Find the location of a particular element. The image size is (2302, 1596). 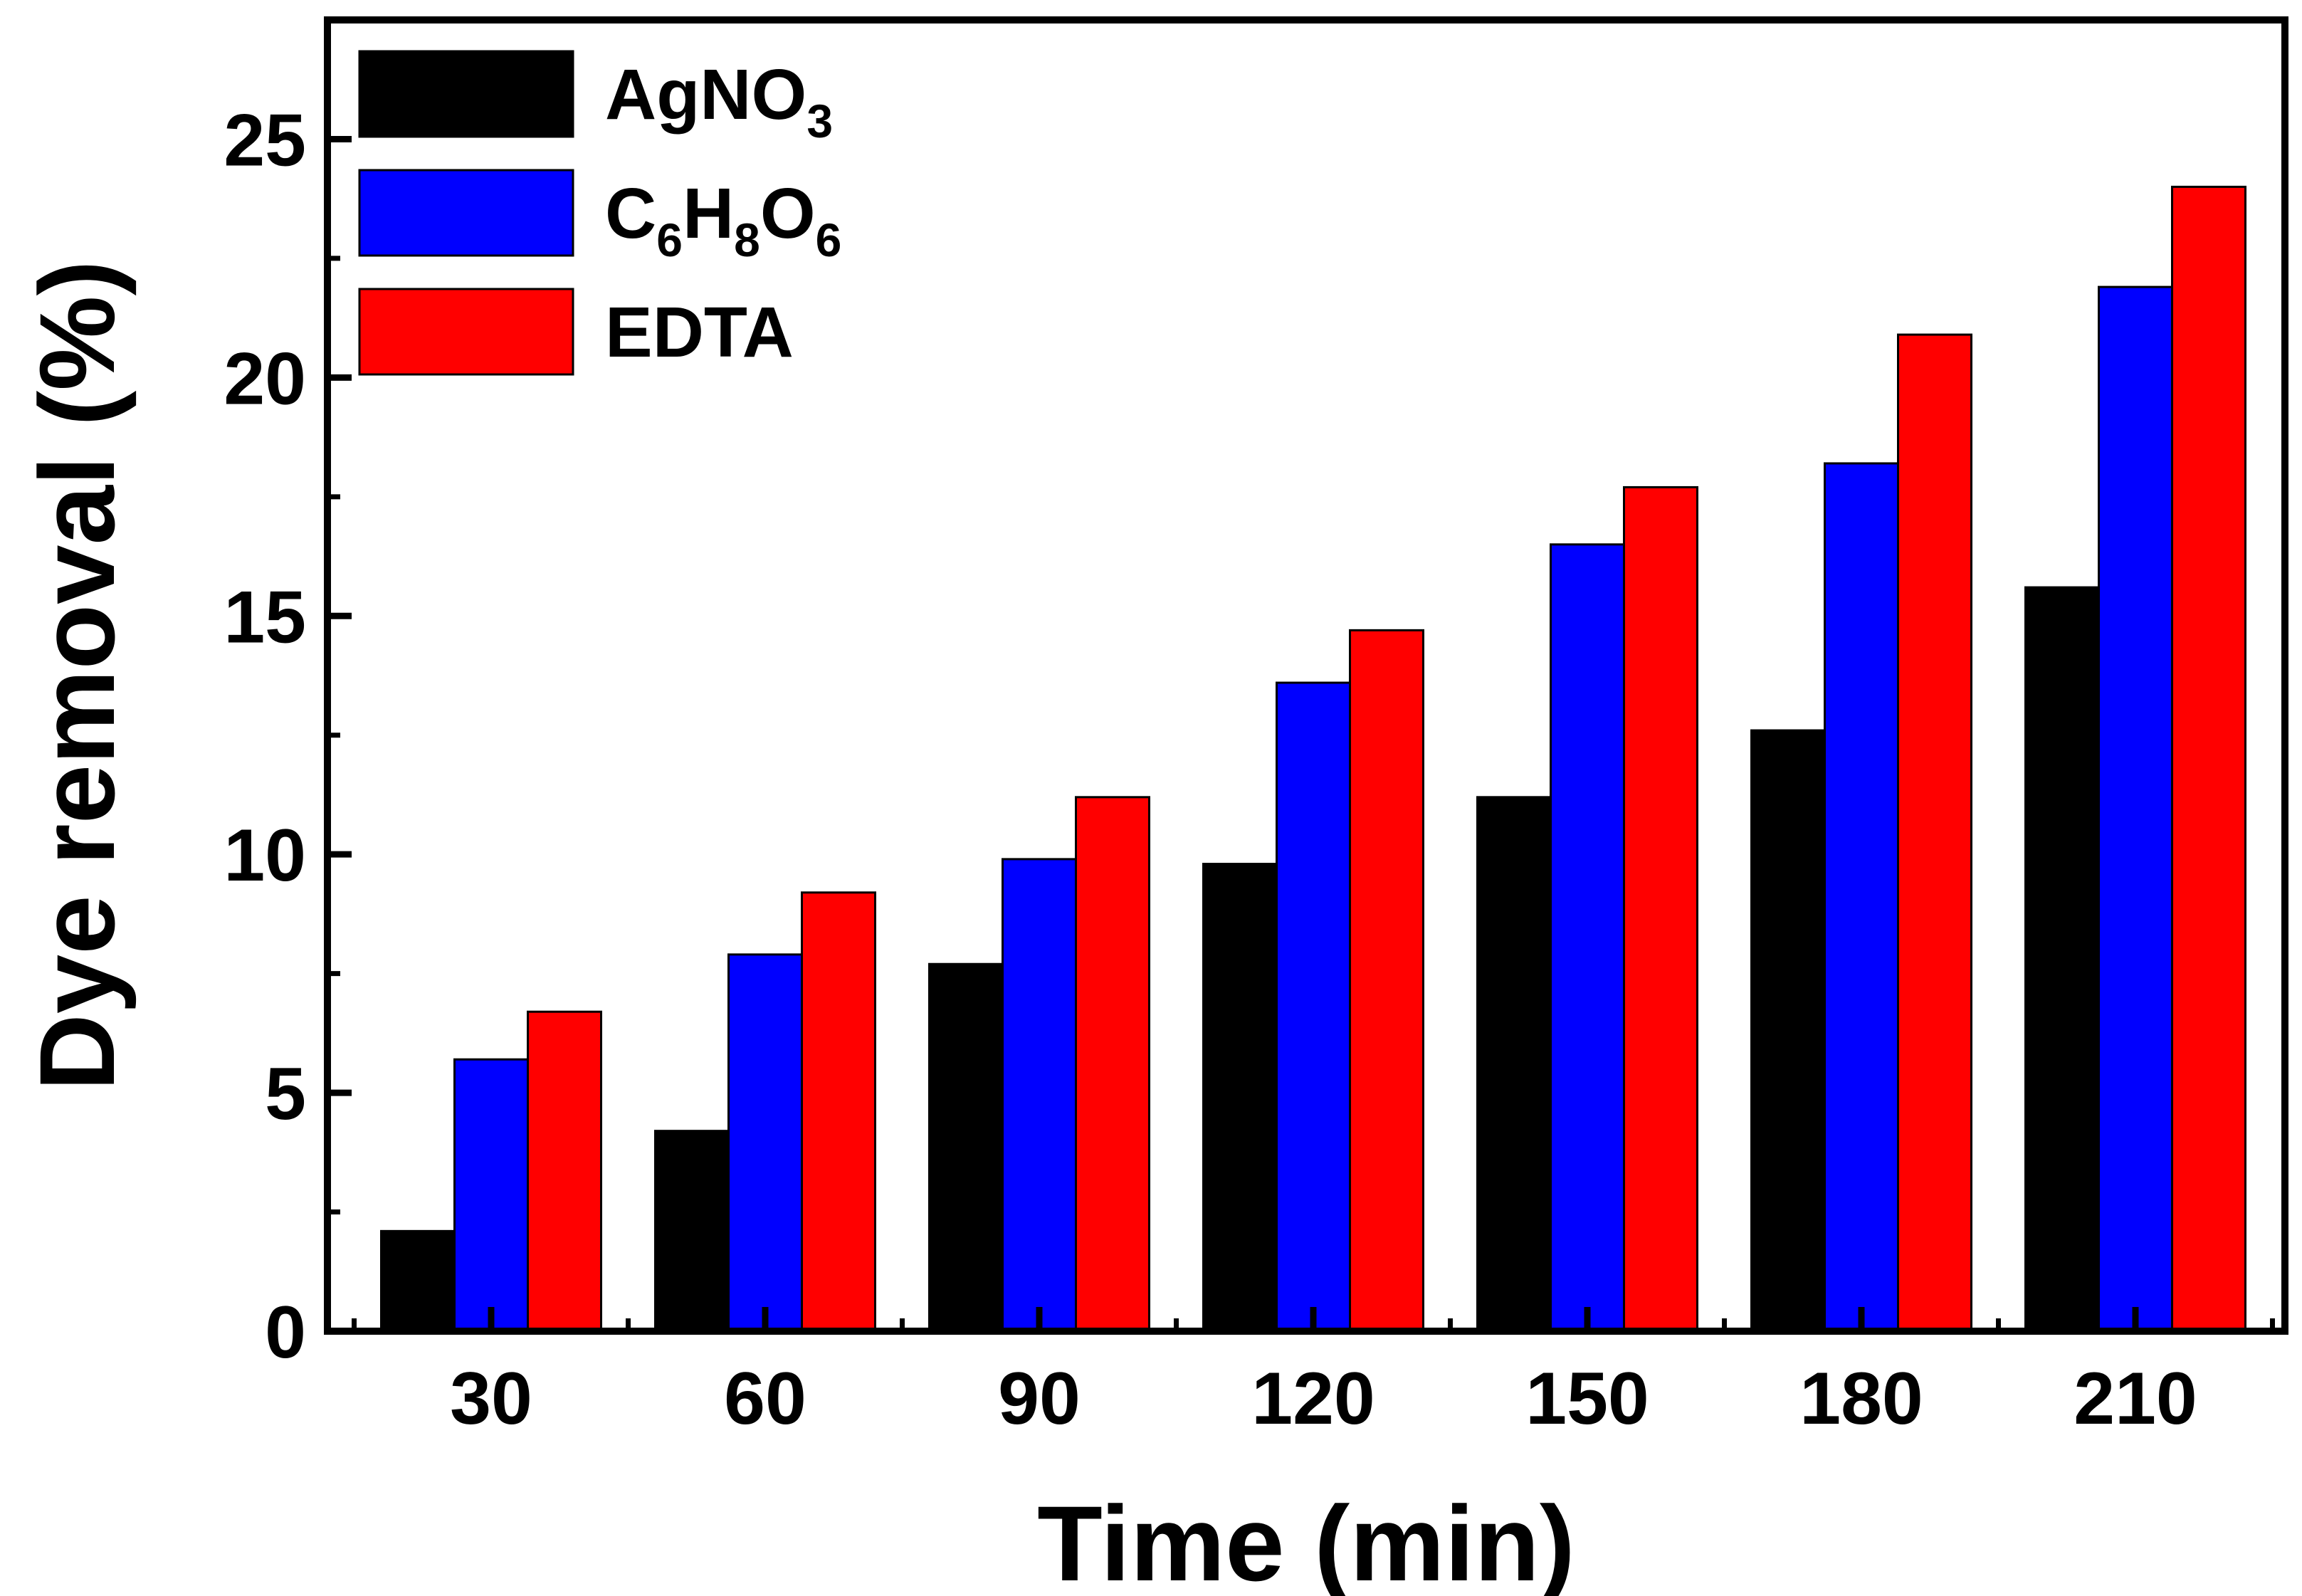

legend: AgNO3 C6H8O6 EDTA is located at coordinates (599, 213).